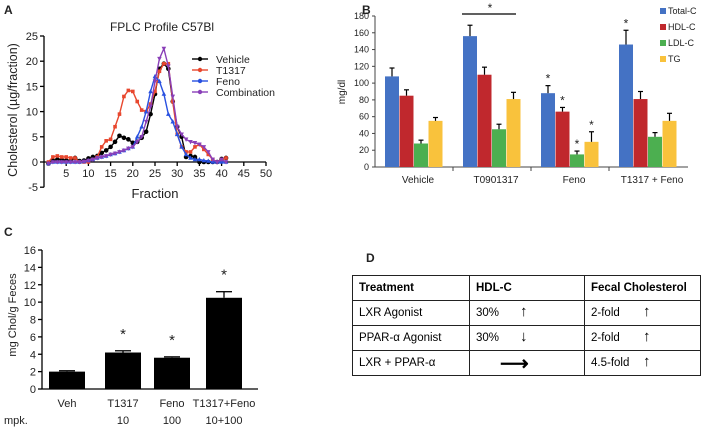  What do you see at coordinates (110, 174) in the screenshot?
I see `x-tick-label: 15` at bounding box center [110, 174].